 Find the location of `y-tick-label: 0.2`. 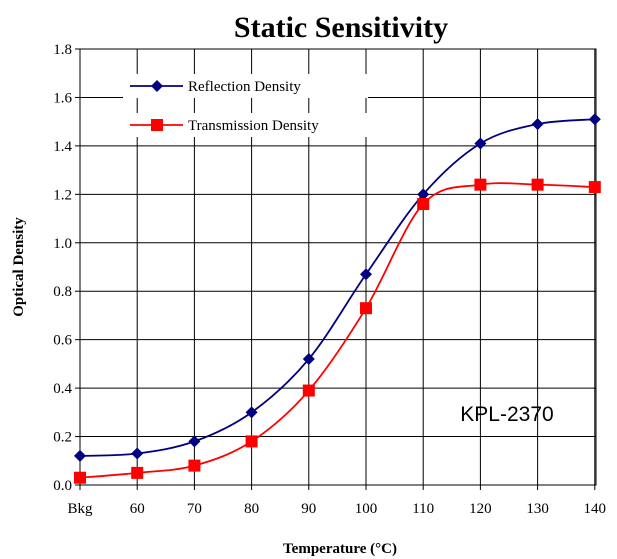

y-tick-label: 0.2 is located at coordinates (62, 438).